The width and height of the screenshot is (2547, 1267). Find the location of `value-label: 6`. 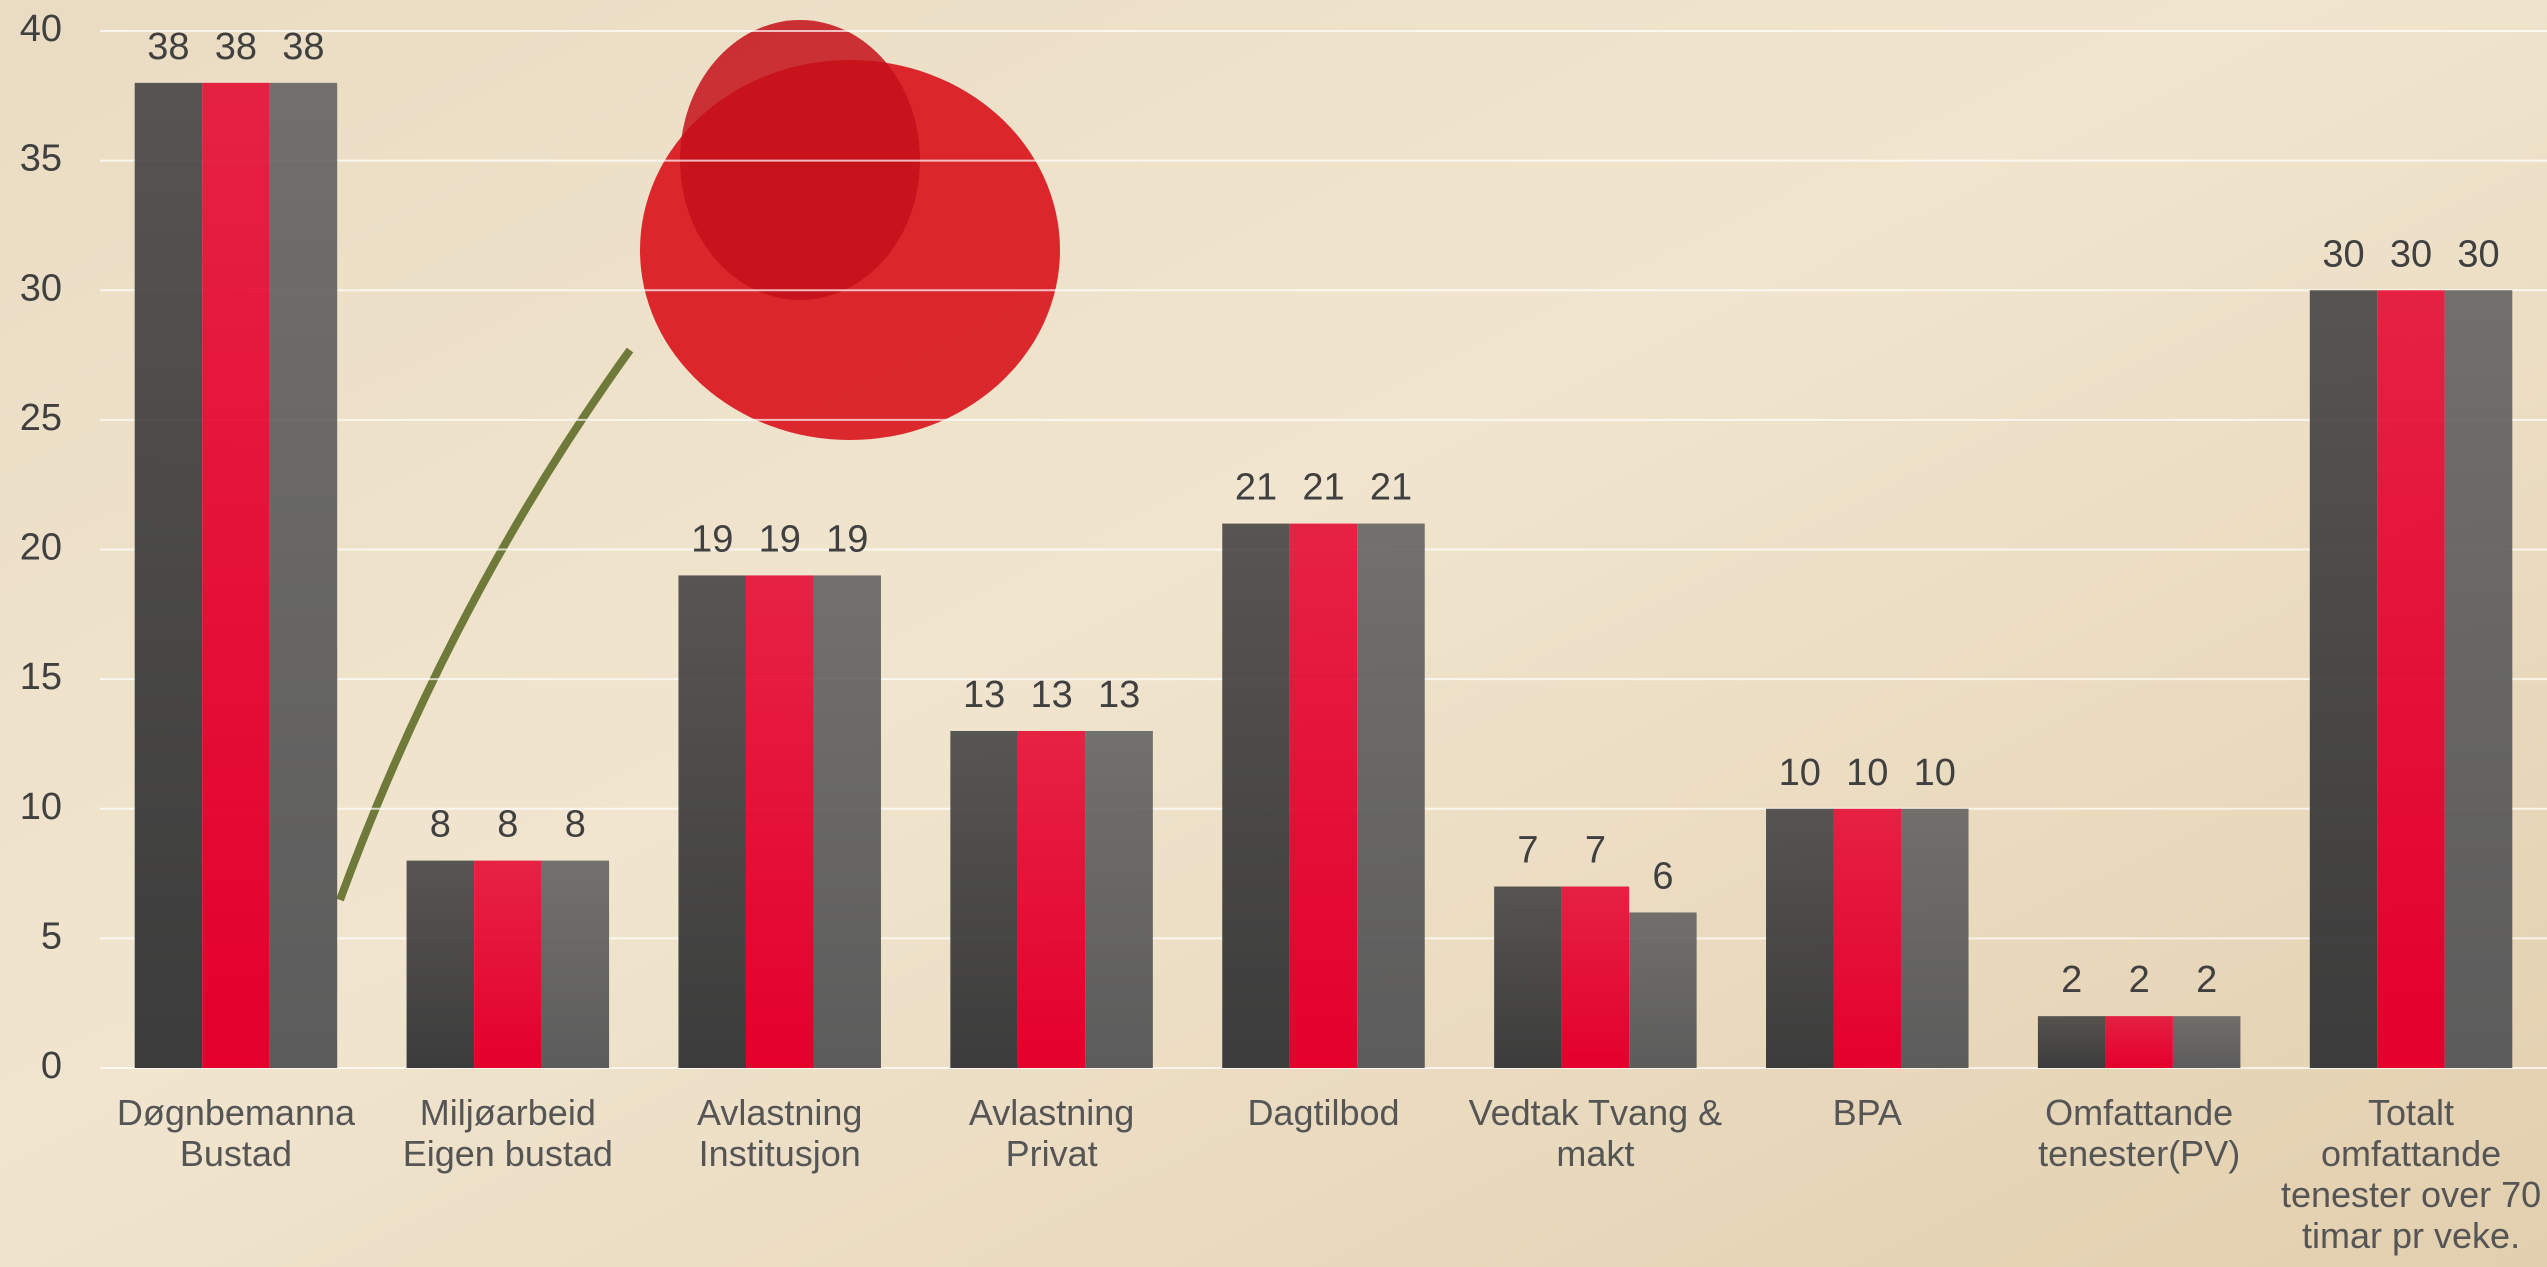

value-label: 6 is located at coordinates (1662, 876).